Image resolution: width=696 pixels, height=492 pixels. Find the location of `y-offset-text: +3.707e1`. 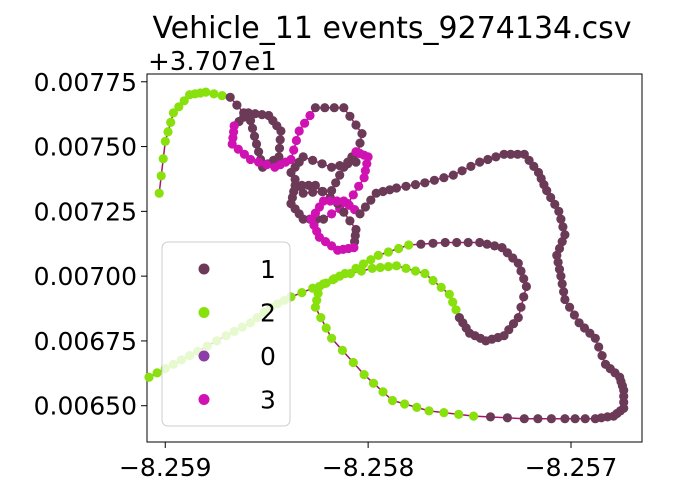

y-offset-text: +3.707e1 is located at coordinates (212, 62).